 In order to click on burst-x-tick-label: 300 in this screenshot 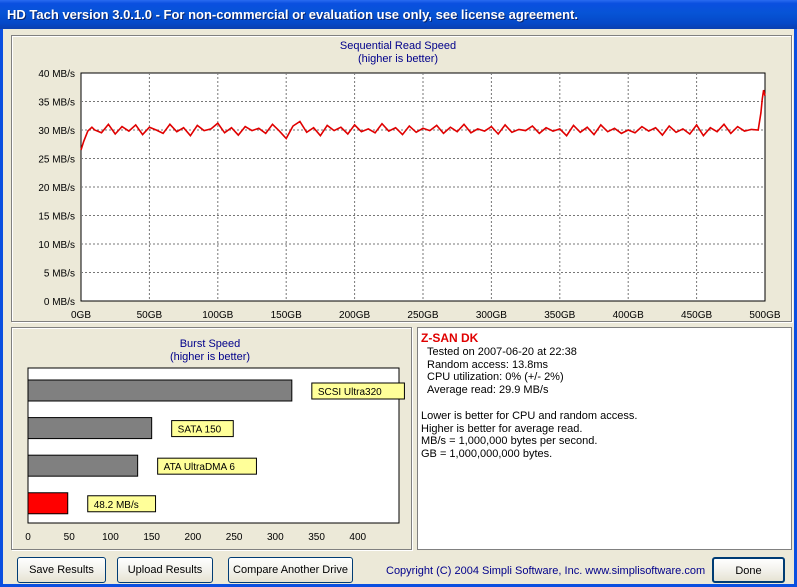, I will do `click(275, 537)`.